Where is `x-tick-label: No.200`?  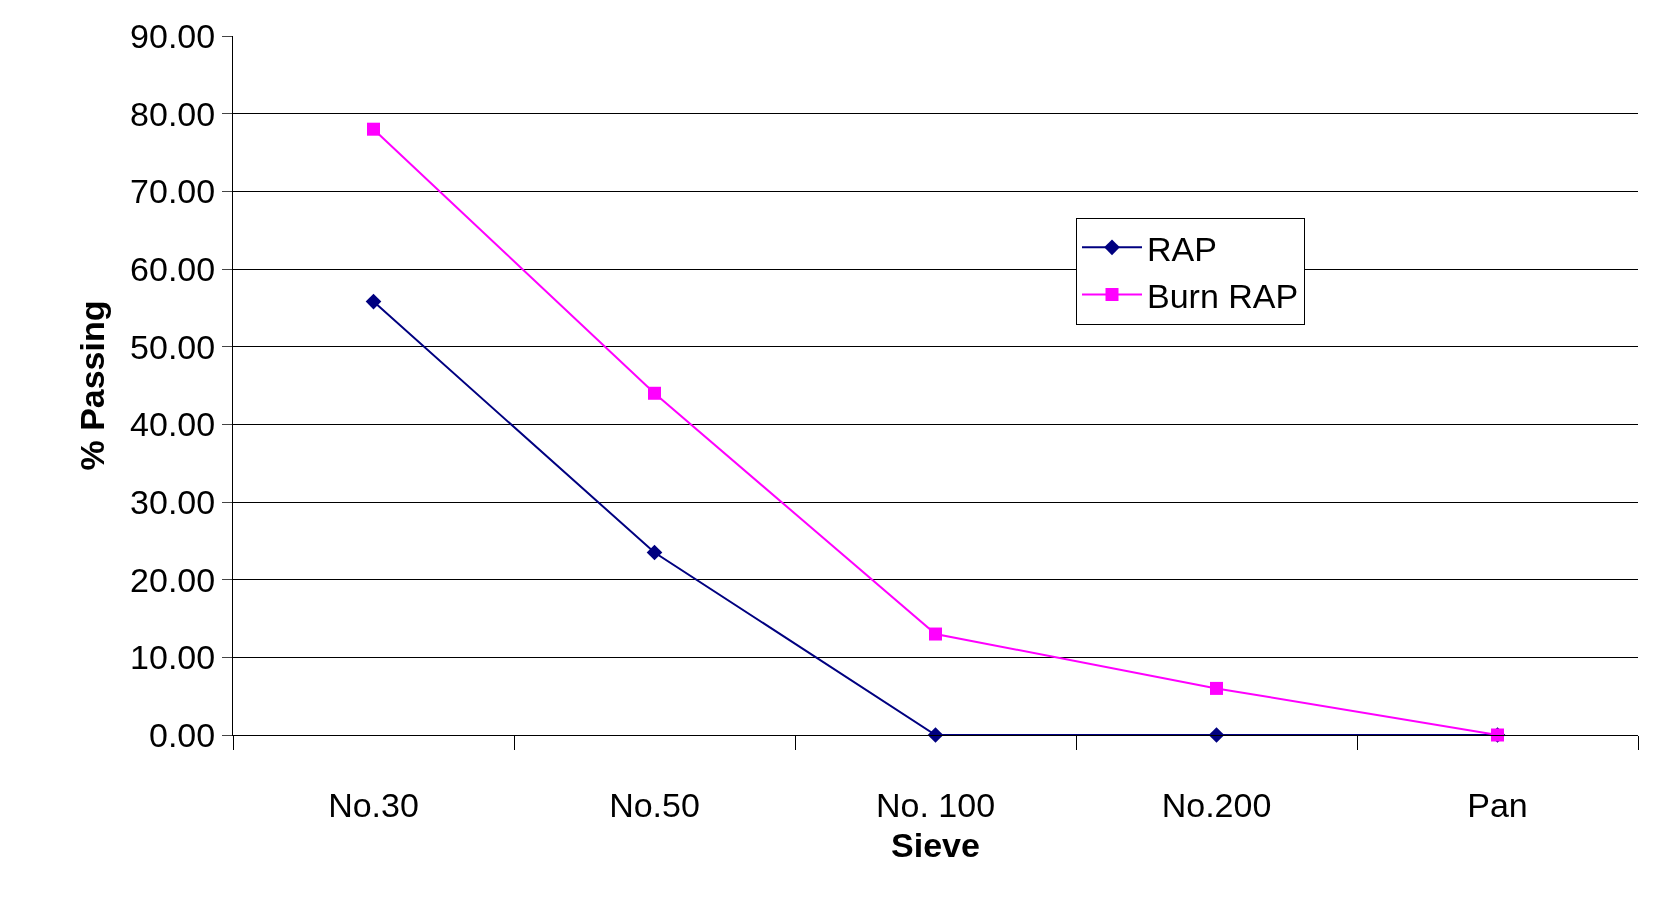 x-tick-label: No.200 is located at coordinates (1216, 804).